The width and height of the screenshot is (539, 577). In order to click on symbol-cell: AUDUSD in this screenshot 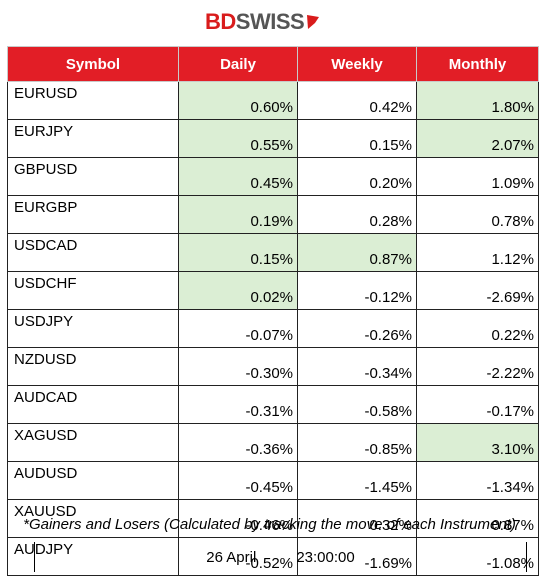, I will do `click(93, 480)`.